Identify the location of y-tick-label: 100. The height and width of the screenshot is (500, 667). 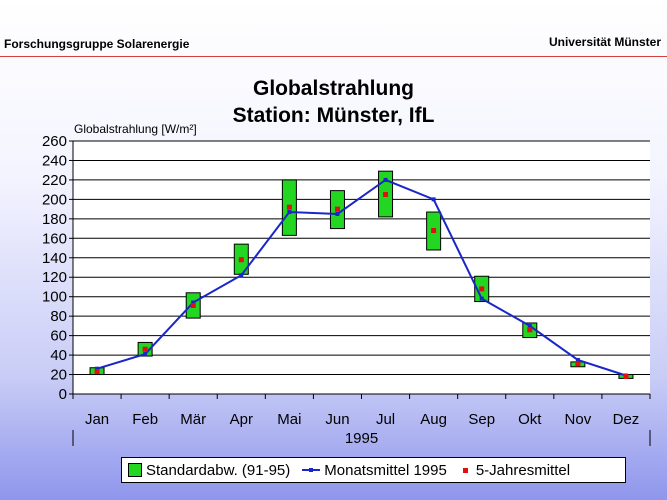
(54, 297).